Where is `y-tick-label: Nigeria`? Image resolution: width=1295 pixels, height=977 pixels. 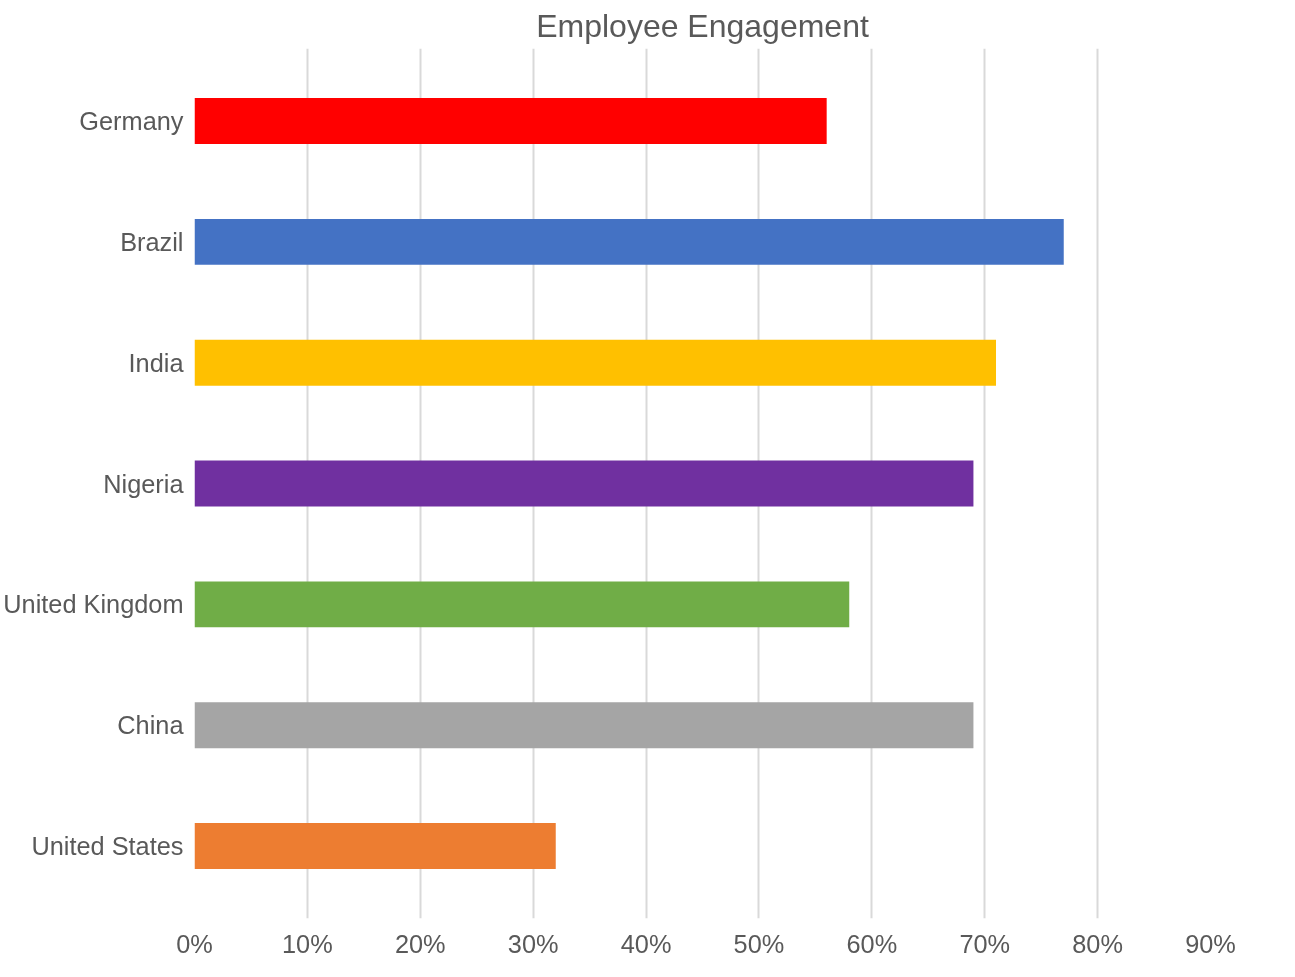
y-tick-label: Nigeria is located at coordinates (144, 483).